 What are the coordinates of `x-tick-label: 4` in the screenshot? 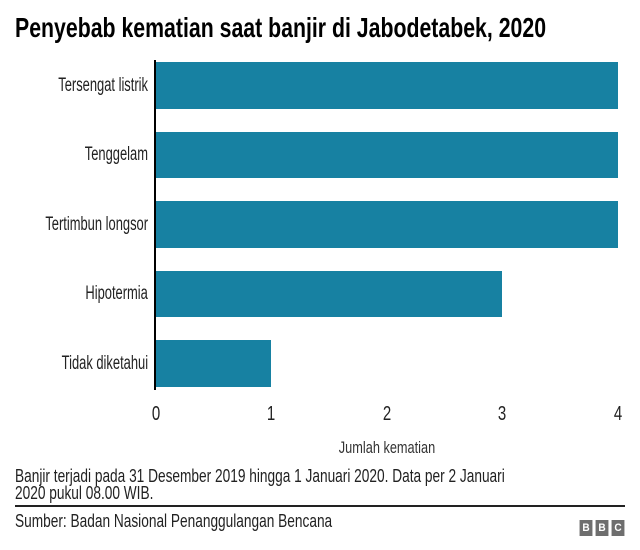 It's located at (617, 414).